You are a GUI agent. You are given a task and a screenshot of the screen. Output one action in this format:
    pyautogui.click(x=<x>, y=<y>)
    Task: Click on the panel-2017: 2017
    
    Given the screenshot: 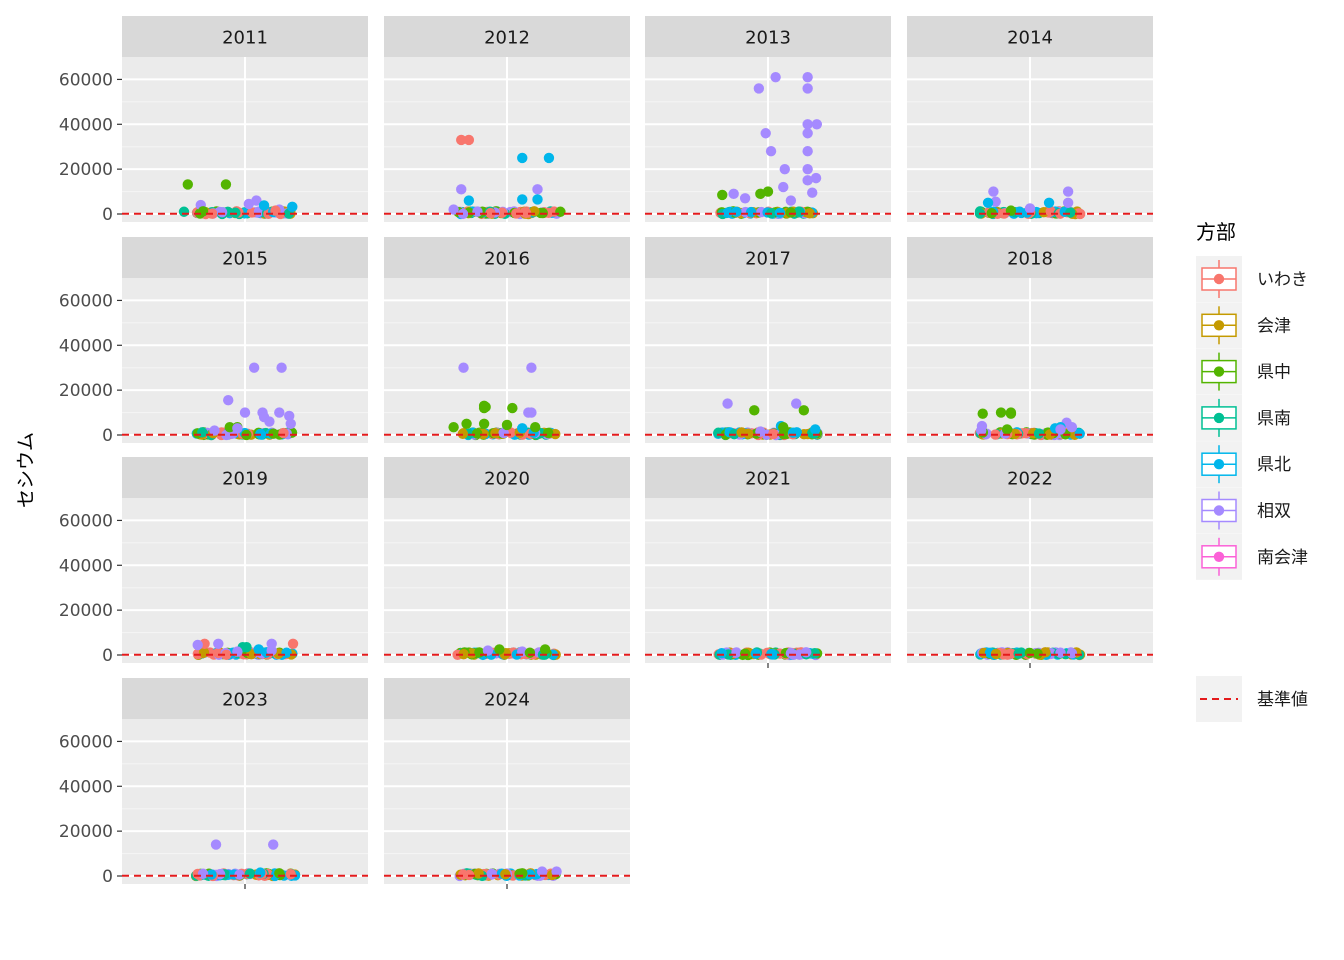 What is the action you would take?
    pyautogui.click(x=768, y=340)
    